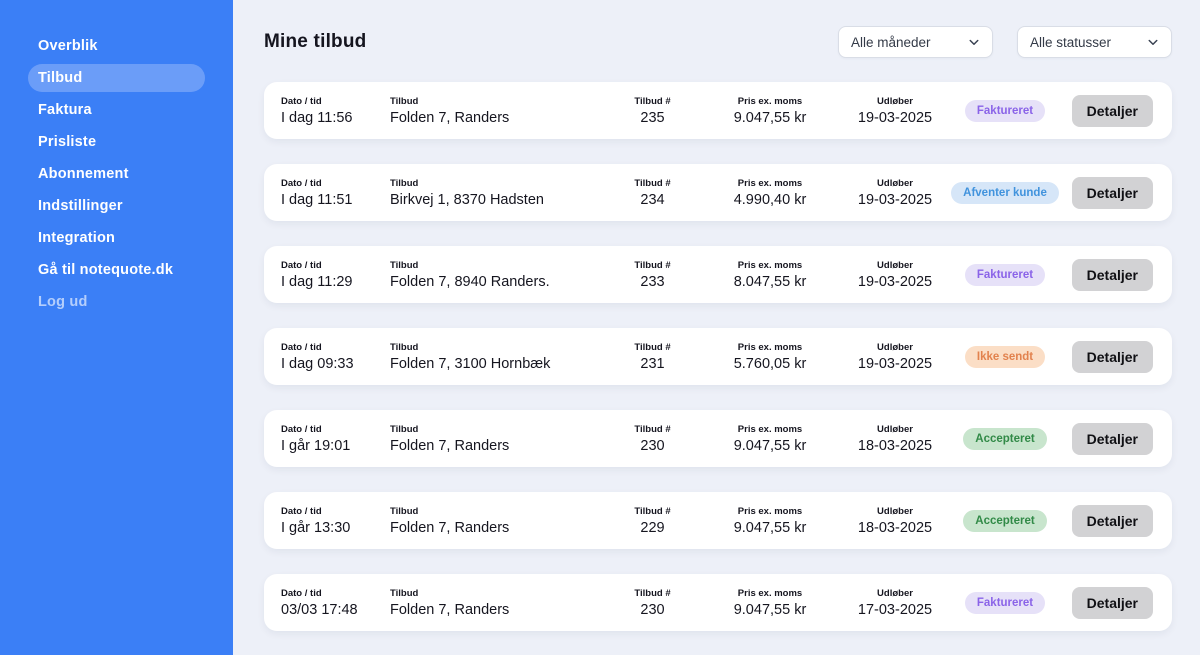 This screenshot has height=655, width=1200. Describe the element at coordinates (83, 174) in the screenshot. I see `sidebar-item-abonnement: Abonnement` at that location.